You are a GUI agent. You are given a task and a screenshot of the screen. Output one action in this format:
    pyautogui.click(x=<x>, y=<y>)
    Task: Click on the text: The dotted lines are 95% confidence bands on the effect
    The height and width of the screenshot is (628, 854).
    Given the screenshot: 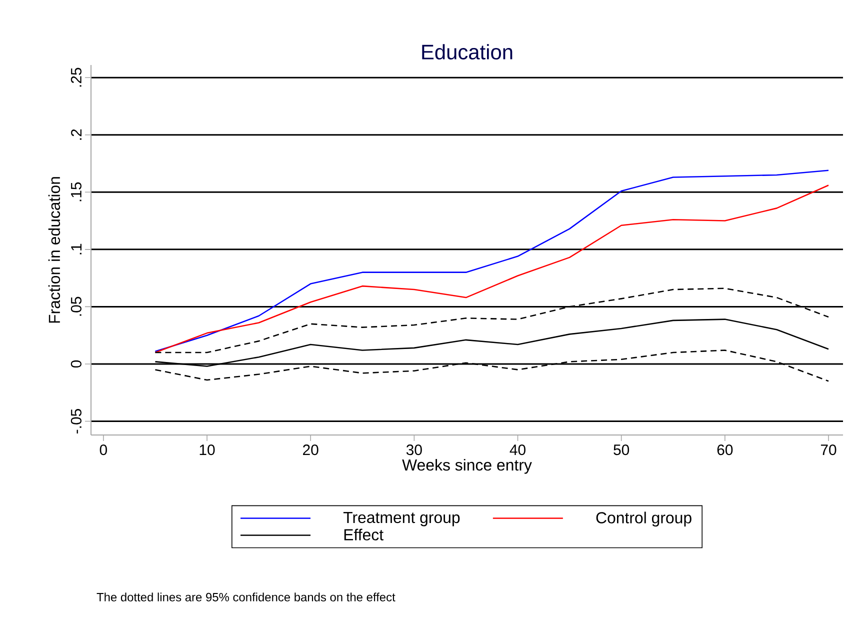 What is the action you would take?
    pyautogui.click(x=246, y=597)
    